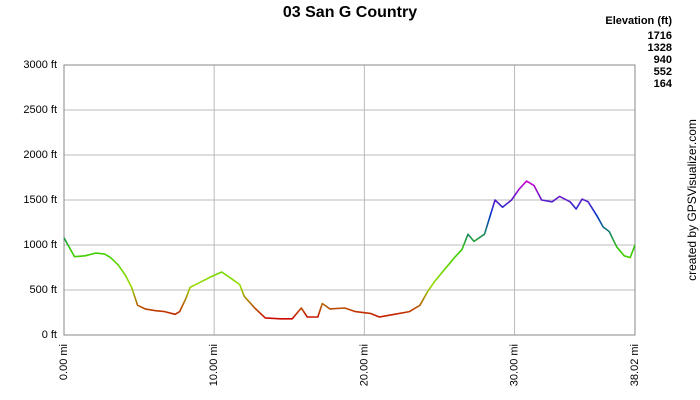  Describe the element at coordinates (350, 12) in the screenshot. I see `chart-title: 03 San G Country` at that location.